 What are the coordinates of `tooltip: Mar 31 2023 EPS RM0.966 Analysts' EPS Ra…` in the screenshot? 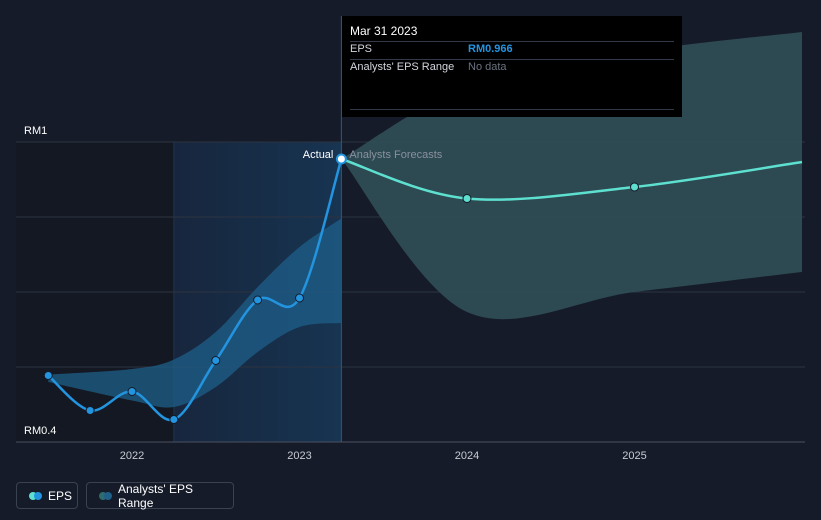 It's located at (512, 66).